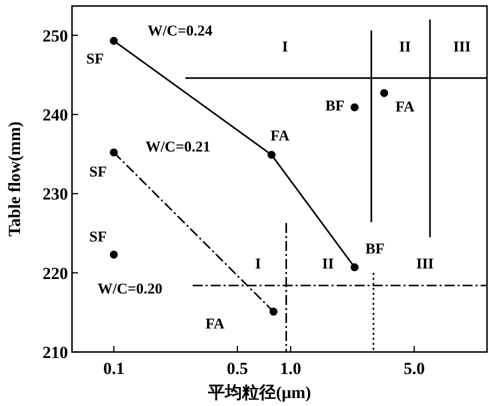 This screenshot has width=489, height=406. What do you see at coordinates (130, 289) in the screenshot?
I see `annotation: W/C=0.20` at bounding box center [130, 289].